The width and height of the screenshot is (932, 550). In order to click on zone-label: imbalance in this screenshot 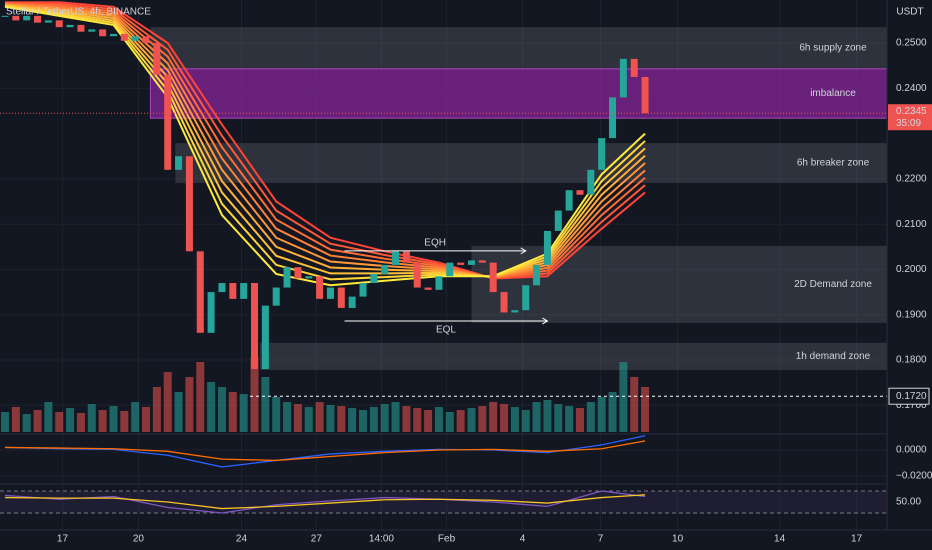, I will do `click(833, 93)`.